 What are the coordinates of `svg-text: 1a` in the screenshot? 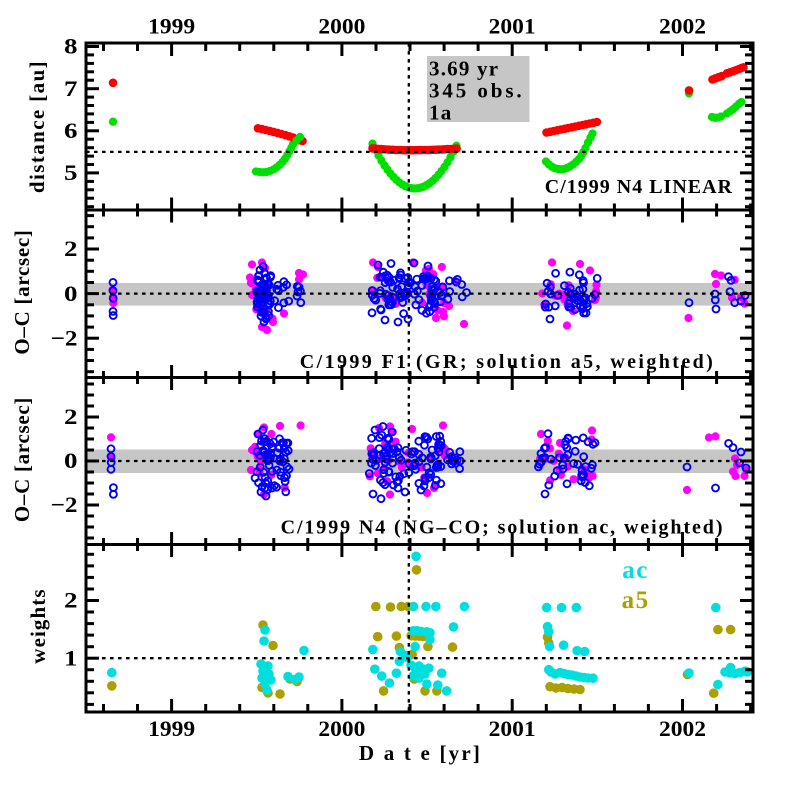 It's located at (440, 113).